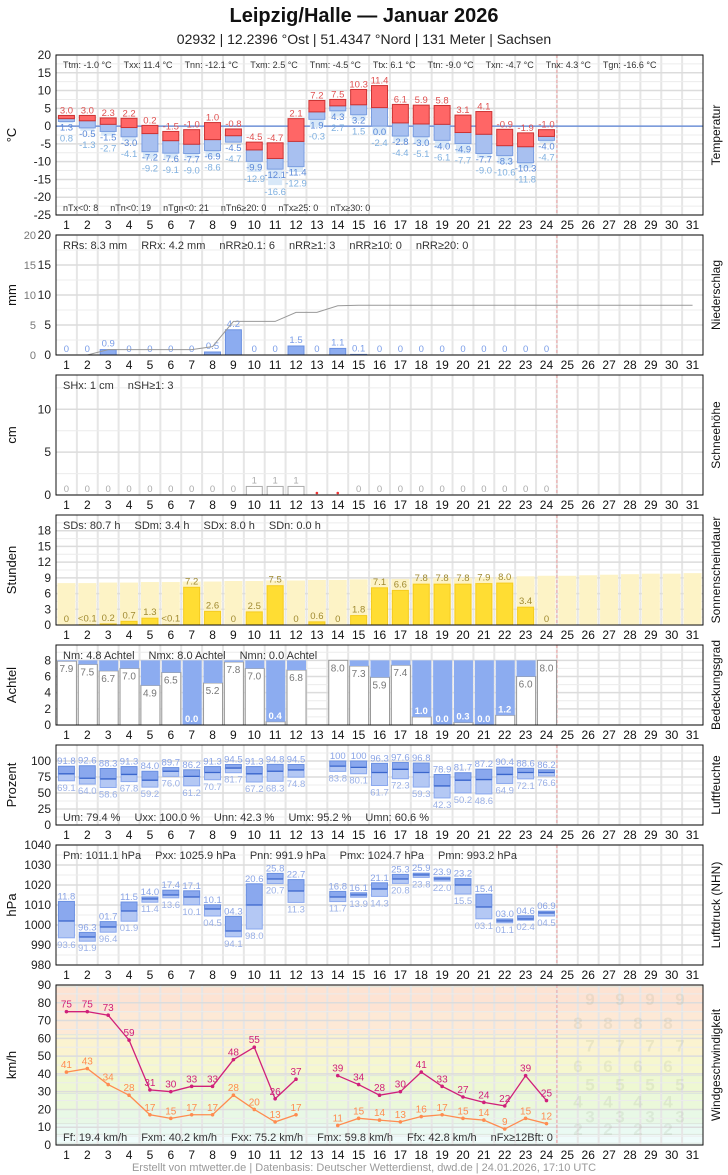 This screenshot has height=1175, width=728. What do you see at coordinates (546, 157) in the screenshot?
I see `data-label: -4.7` at bounding box center [546, 157].